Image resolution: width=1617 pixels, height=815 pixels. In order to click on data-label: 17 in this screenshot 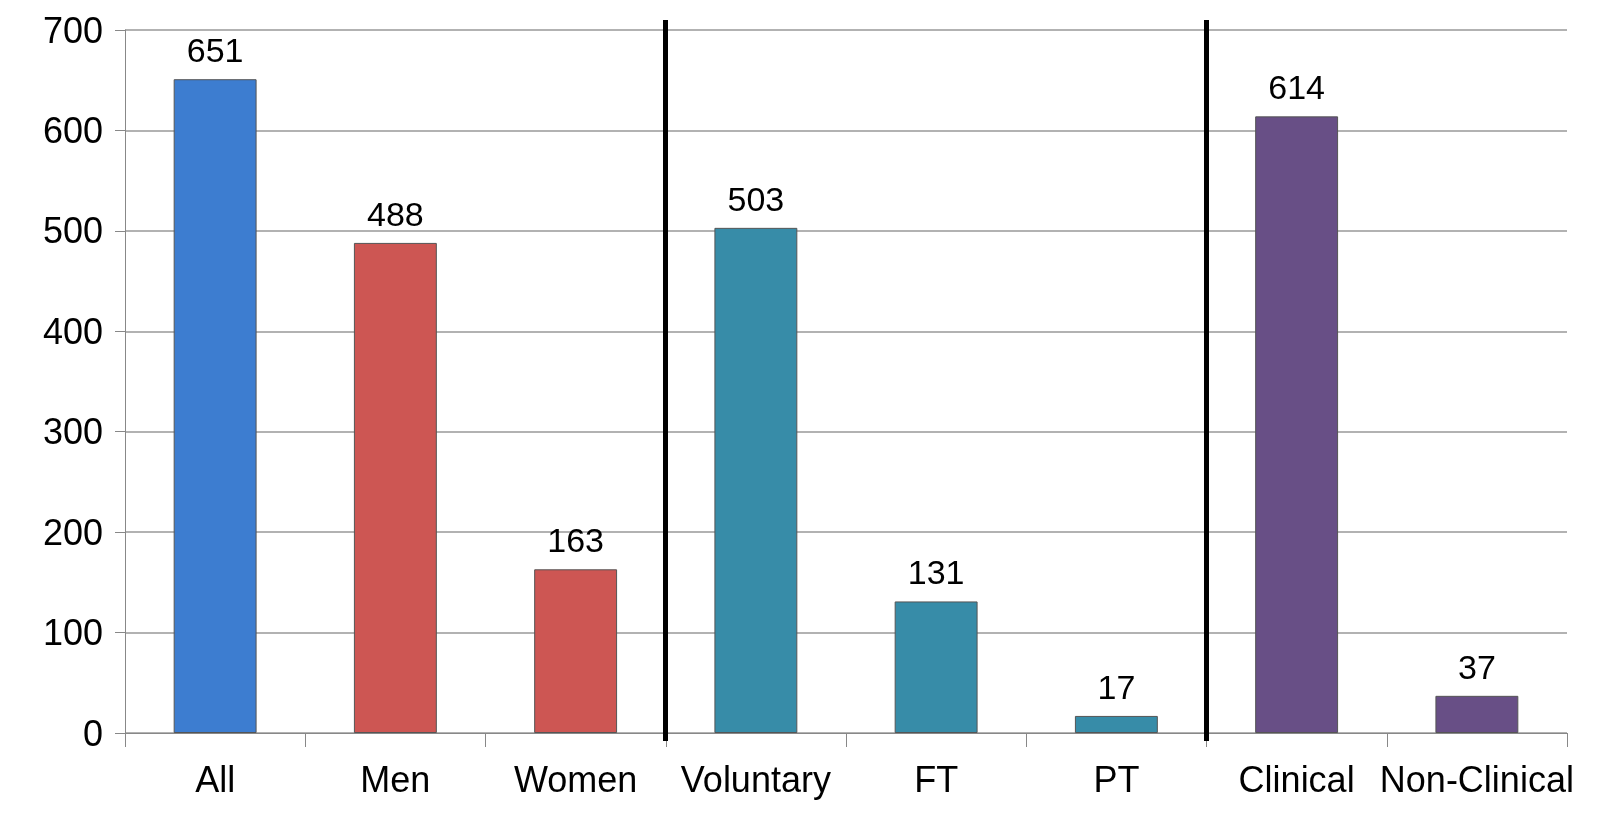, I will do `click(1116, 686)`.